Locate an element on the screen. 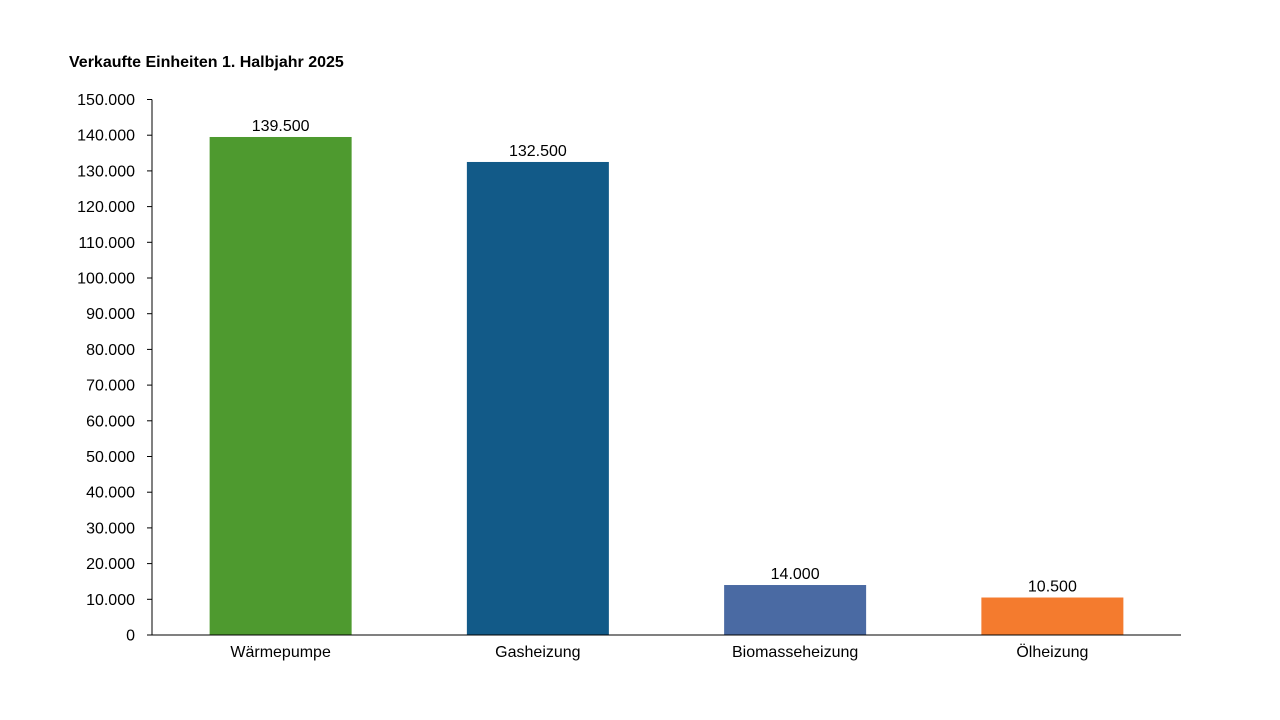 The height and width of the screenshot is (720, 1280). y-tick-label: 0 is located at coordinates (130, 636).